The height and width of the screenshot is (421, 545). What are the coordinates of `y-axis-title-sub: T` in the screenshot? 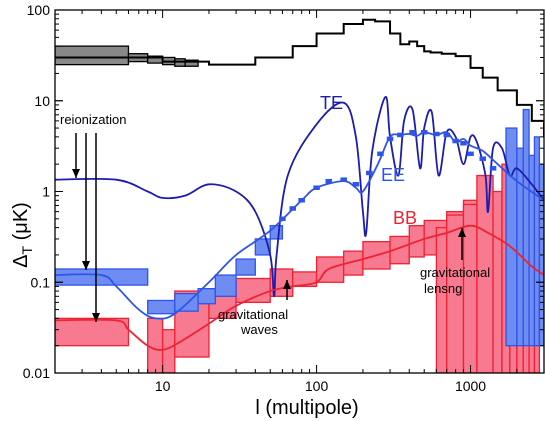 It's located at (27, 249).